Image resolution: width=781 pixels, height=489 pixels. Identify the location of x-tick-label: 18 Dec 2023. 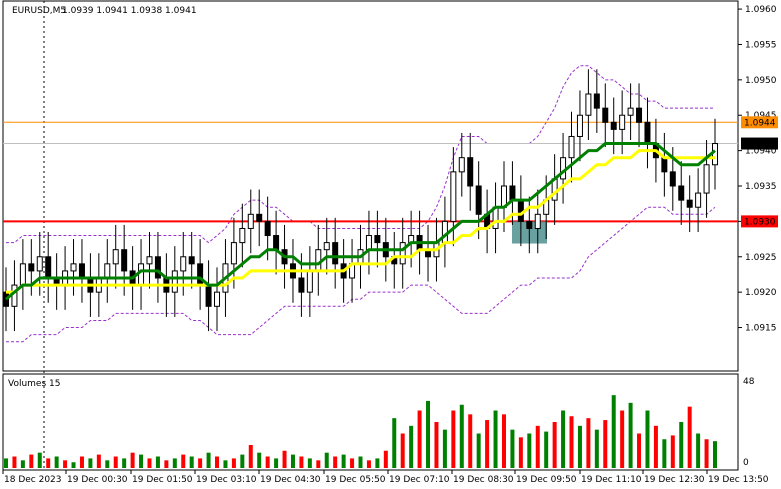
(33, 480).